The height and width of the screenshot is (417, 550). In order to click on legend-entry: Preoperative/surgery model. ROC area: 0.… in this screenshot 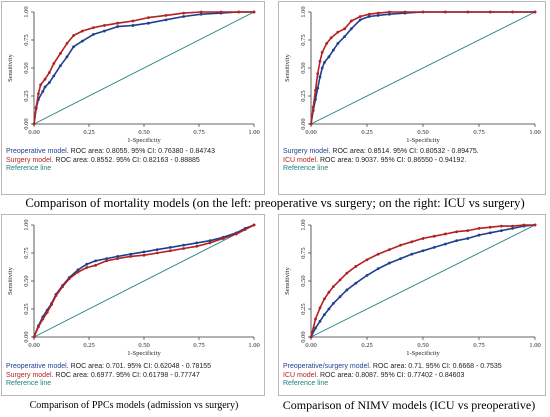, I will do `click(392, 367)`.